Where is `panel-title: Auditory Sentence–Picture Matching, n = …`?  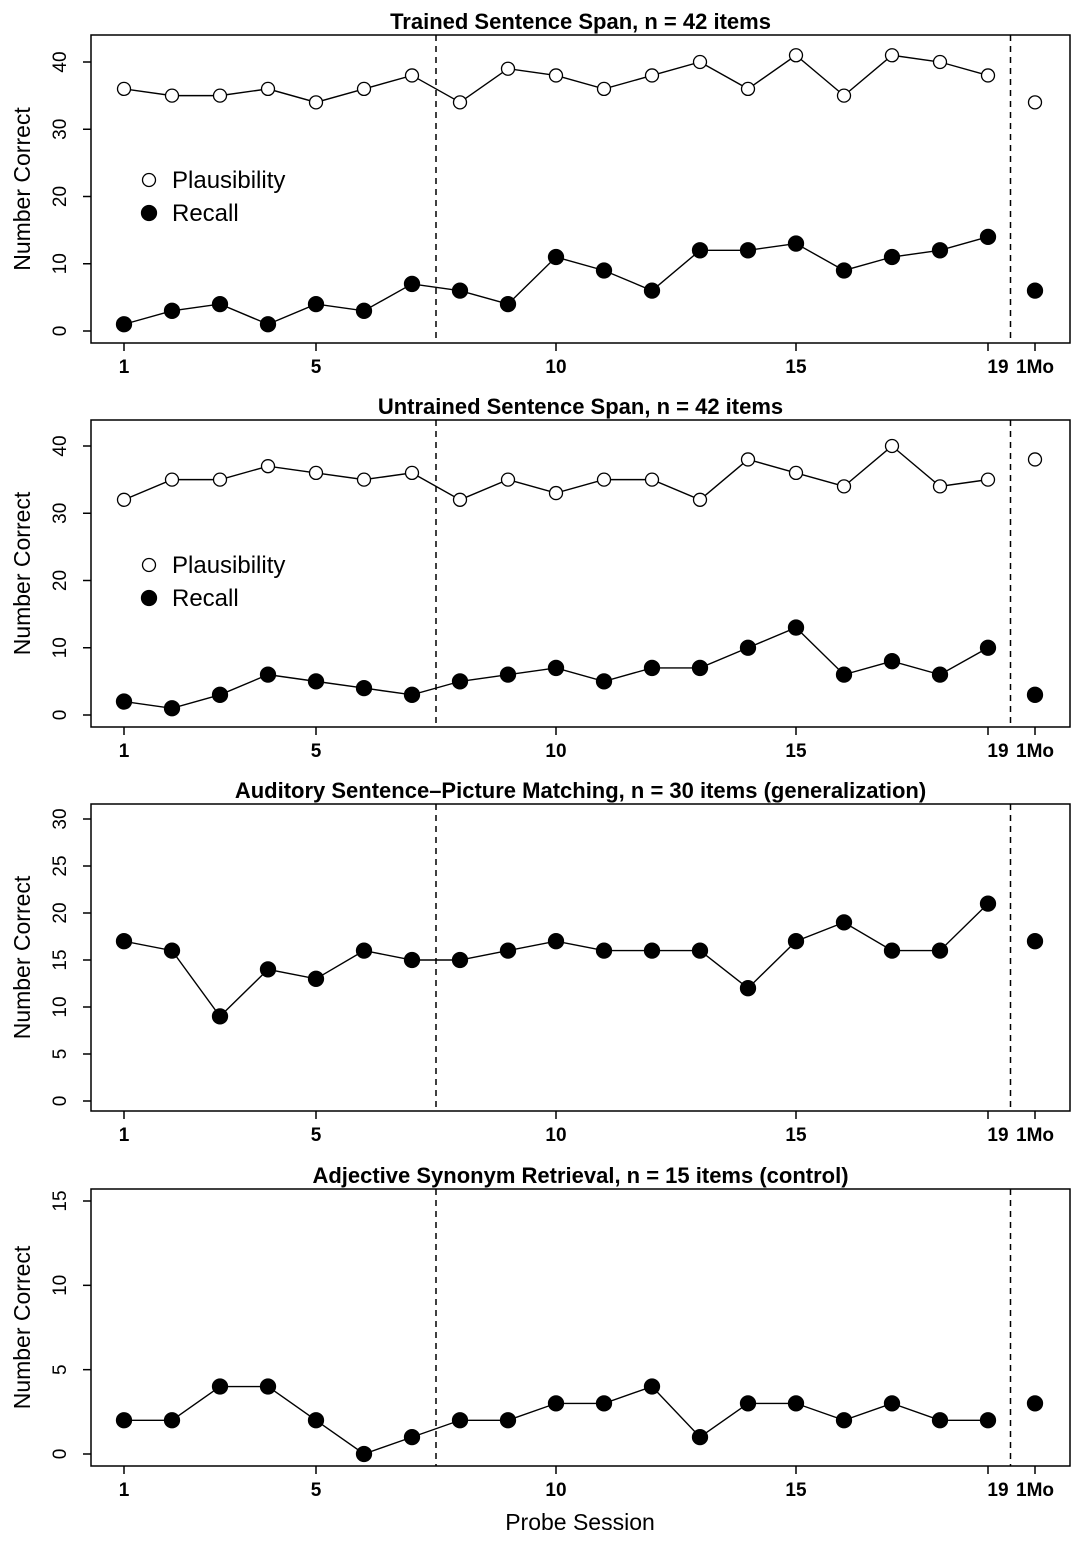 panel-title: Auditory Sentence–Picture Matching, n = … is located at coordinates (580, 790).